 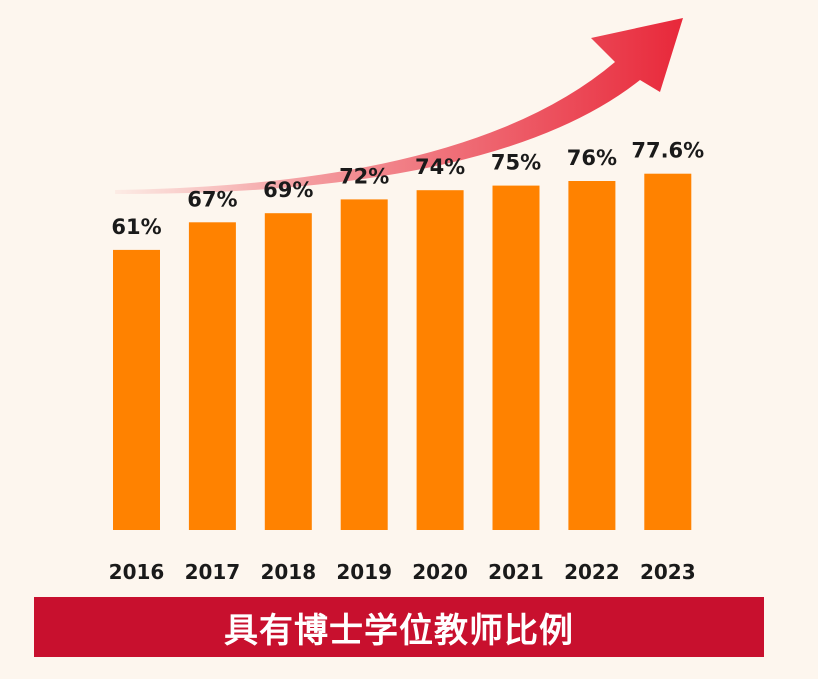 I want to click on category-label-2019: 2019, so click(x=364, y=572).